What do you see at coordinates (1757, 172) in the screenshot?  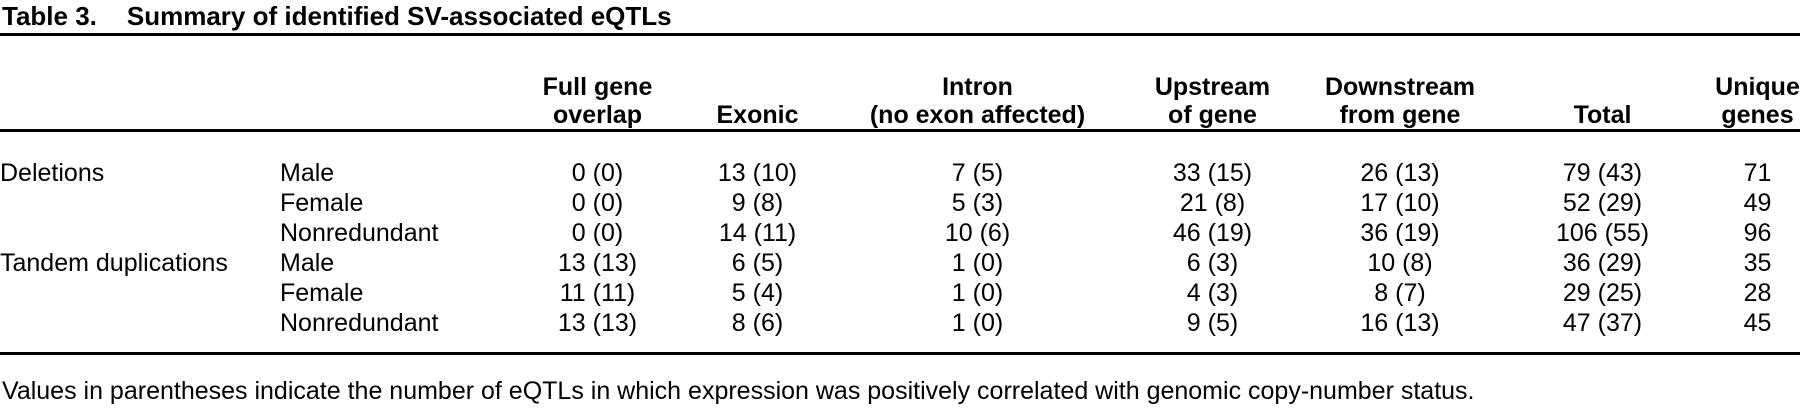 I see `cell-unique-genes: 71` at bounding box center [1757, 172].